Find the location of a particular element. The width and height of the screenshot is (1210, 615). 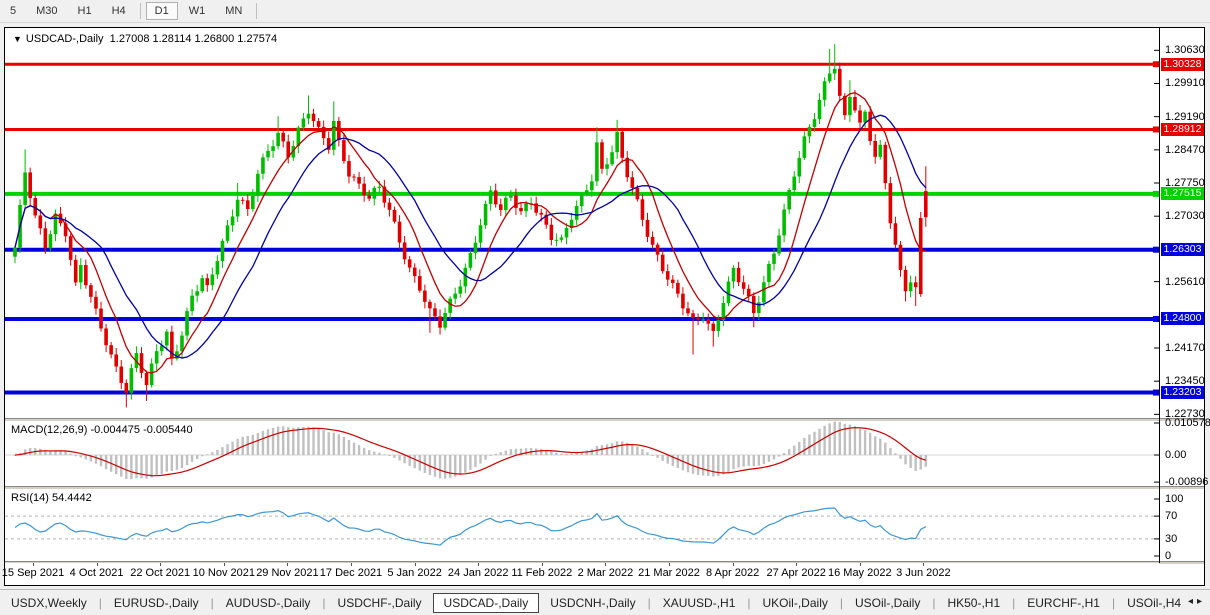

price-tick-label: 1.29910 is located at coordinates (1185, 83).